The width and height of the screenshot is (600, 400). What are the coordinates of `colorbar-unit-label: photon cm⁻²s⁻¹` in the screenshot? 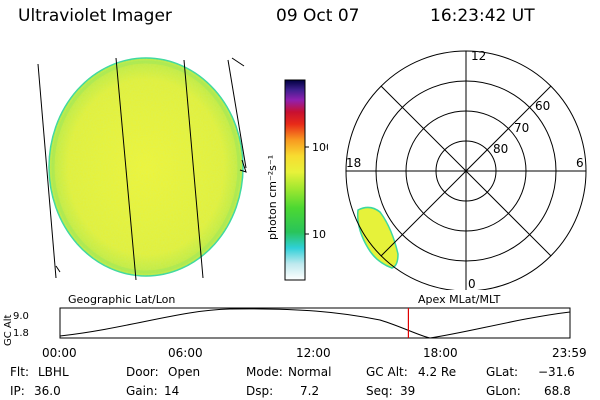 It's located at (272, 197).